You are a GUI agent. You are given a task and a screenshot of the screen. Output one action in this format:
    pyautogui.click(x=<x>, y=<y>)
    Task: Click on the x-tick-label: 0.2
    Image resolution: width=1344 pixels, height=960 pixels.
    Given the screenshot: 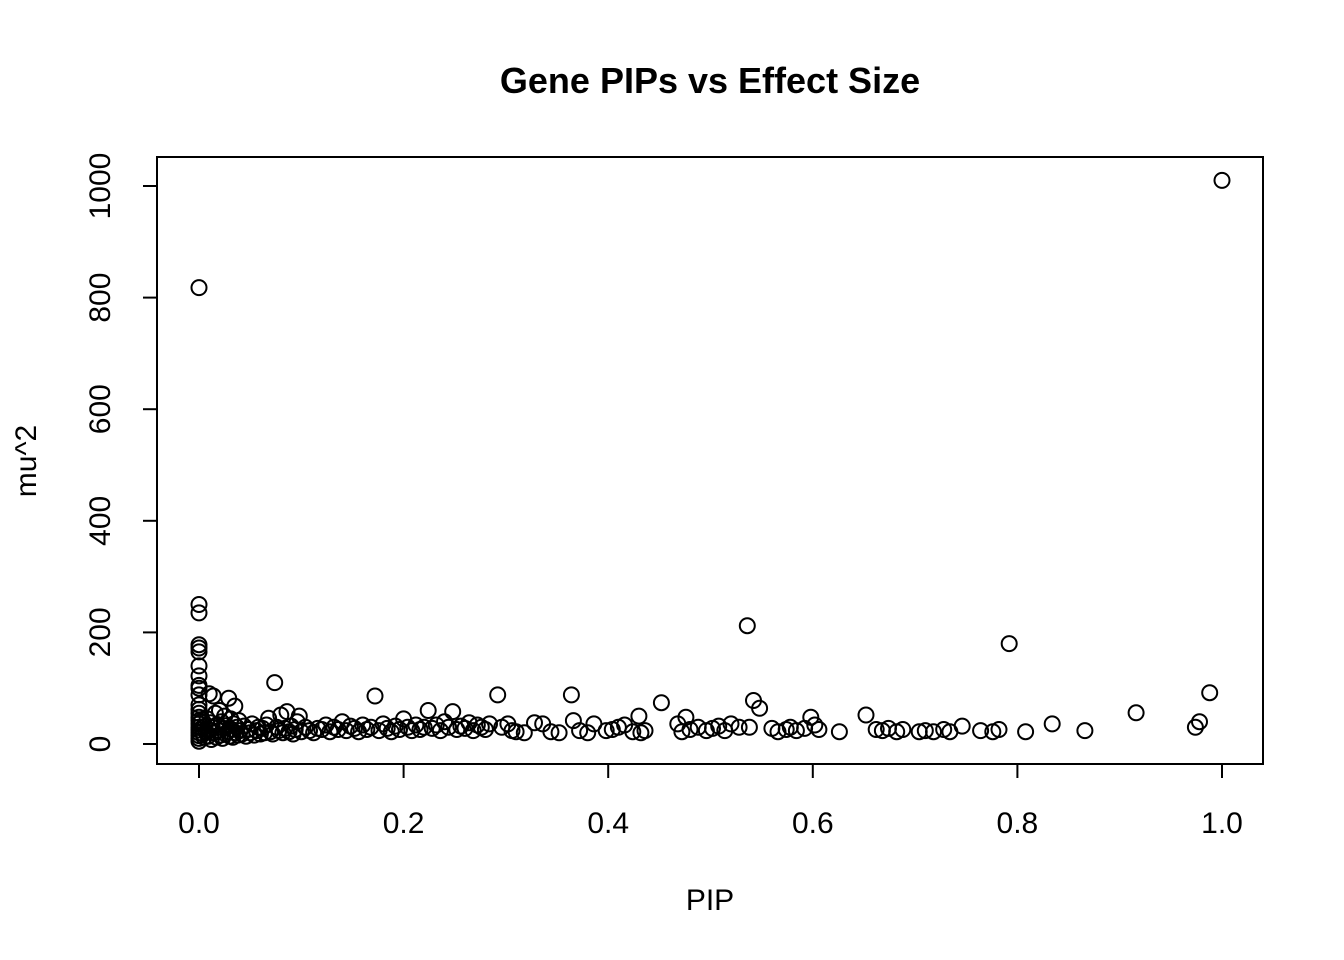 What is the action you would take?
    pyautogui.click(x=404, y=823)
    